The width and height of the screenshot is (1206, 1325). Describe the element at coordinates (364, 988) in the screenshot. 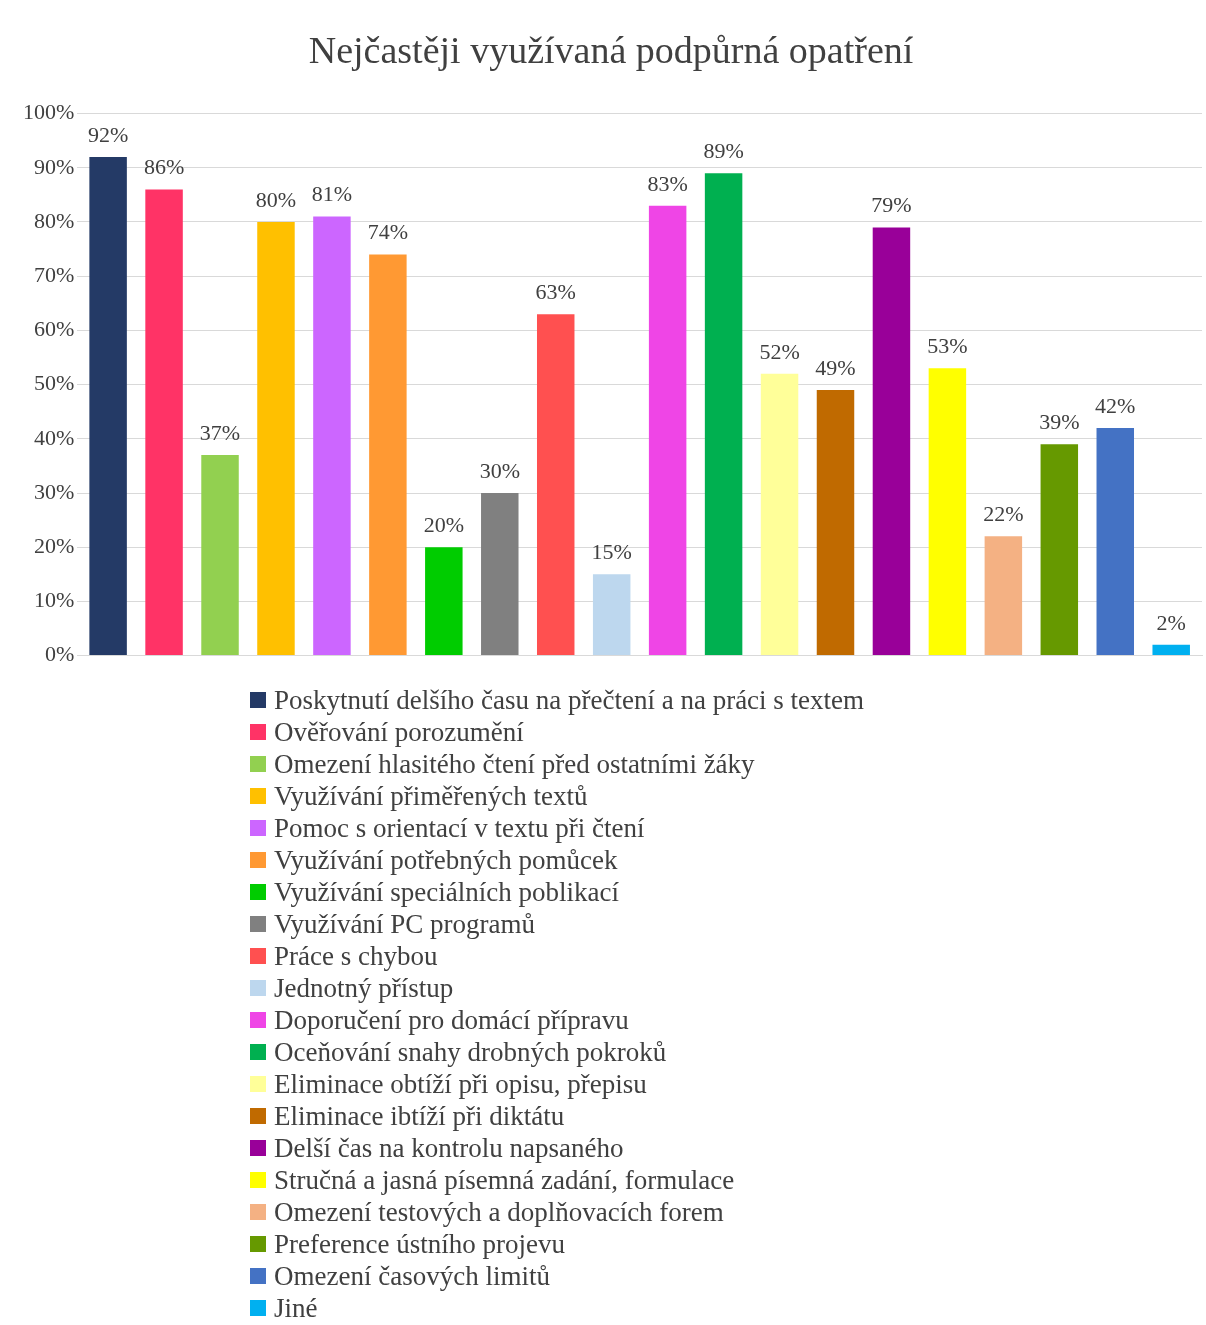

I see `legend-label: Jednotný přístup` at that location.